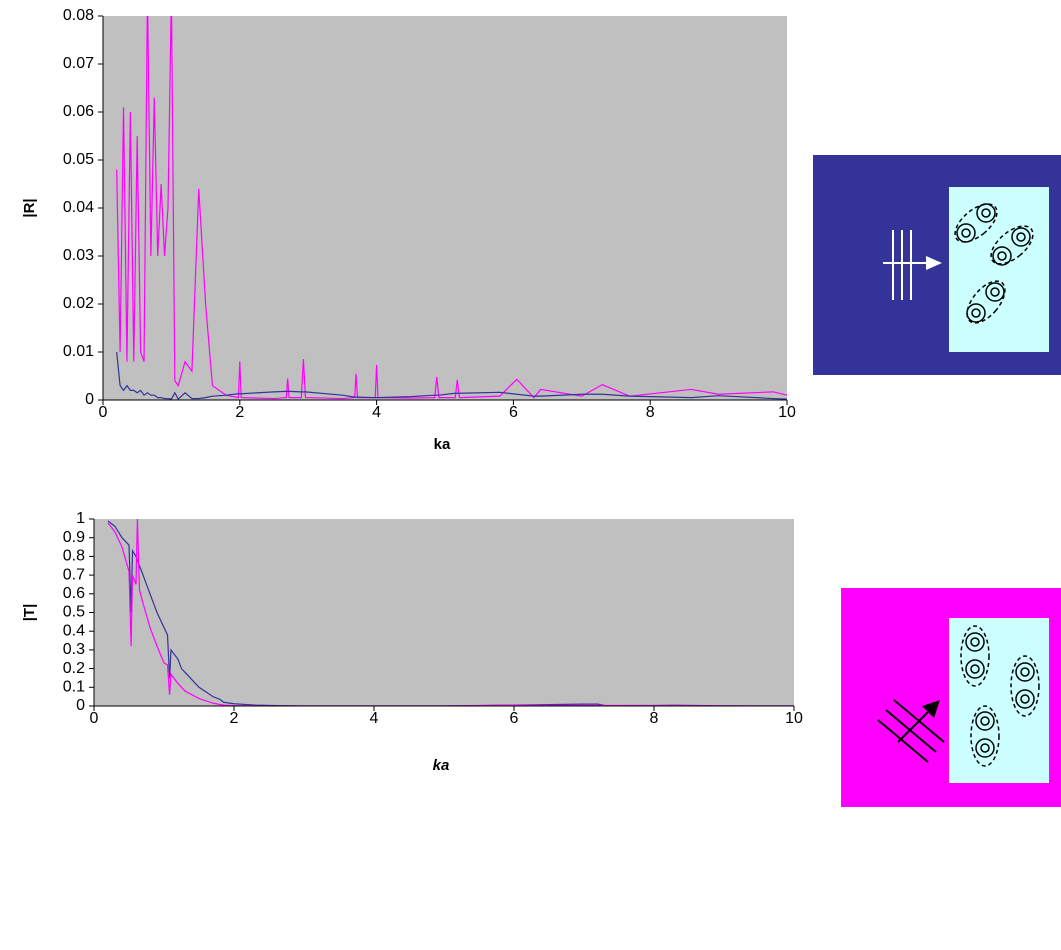  I want to click on schematic-transmission, so click(951, 697).